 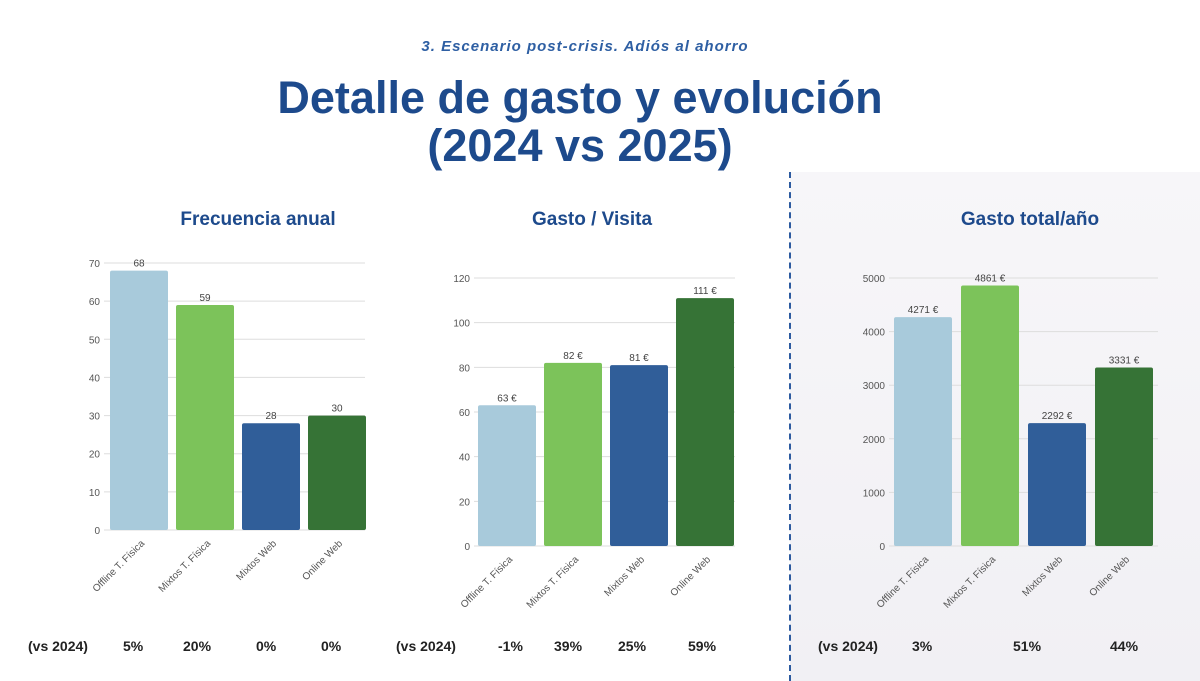 What do you see at coordinates (95, 340) in the screenshot?
I see `y-tick-label: 50` at bounding box center [95, 340].